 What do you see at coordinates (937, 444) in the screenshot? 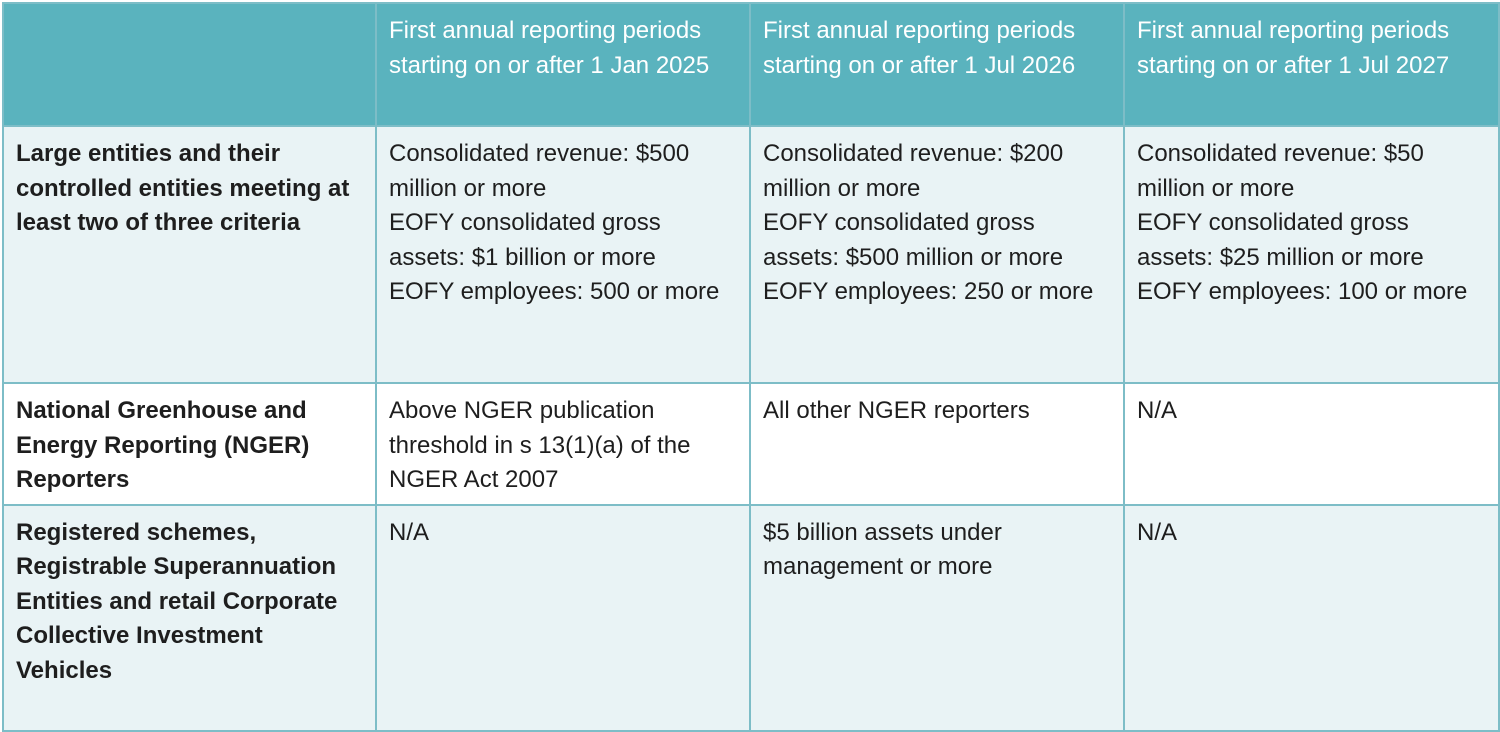
I see `table-cell: All other NGER reporters` at bounding box center [937, 444].